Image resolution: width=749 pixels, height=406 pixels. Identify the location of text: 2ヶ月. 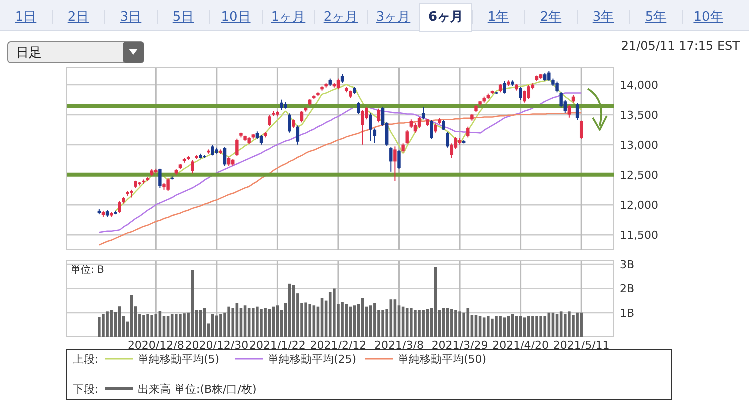
(341, 17).